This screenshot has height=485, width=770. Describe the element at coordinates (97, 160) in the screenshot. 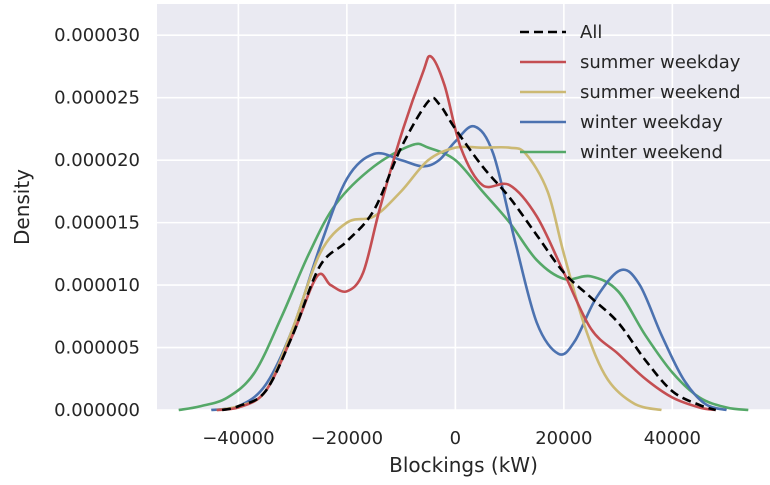

I see `y-tick-label-4: 0.000020` at that location.